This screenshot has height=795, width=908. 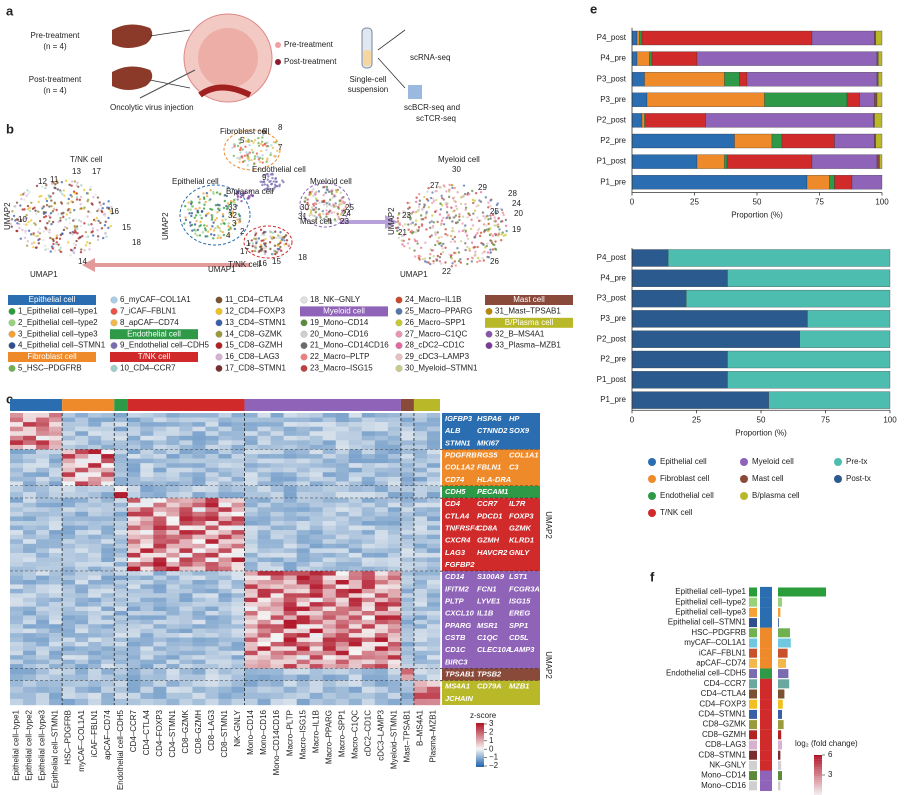 I want to click on legend-header-text: B/Plasma cell, so click(x=529, y=322).